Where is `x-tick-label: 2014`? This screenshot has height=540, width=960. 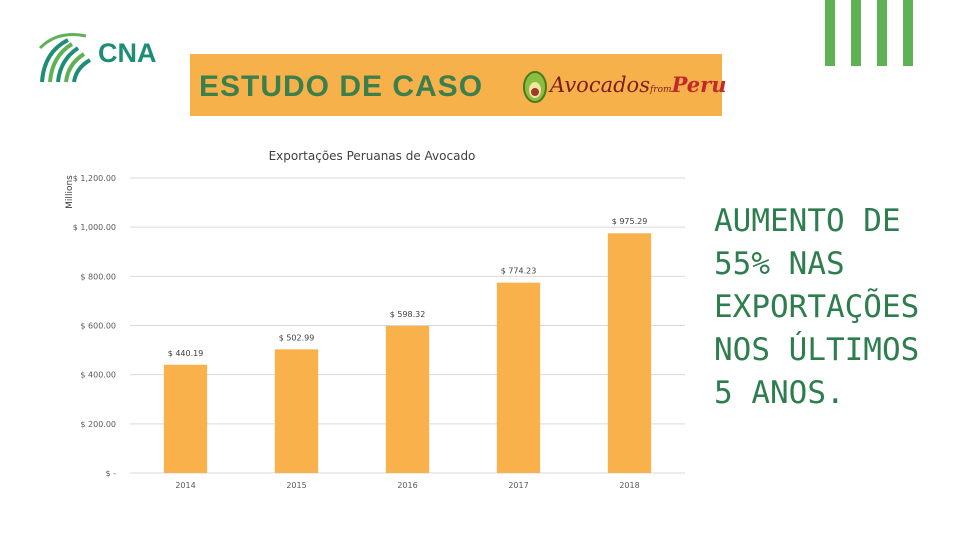 x-tick-label: 2014 is located at coordinates (185, 485).